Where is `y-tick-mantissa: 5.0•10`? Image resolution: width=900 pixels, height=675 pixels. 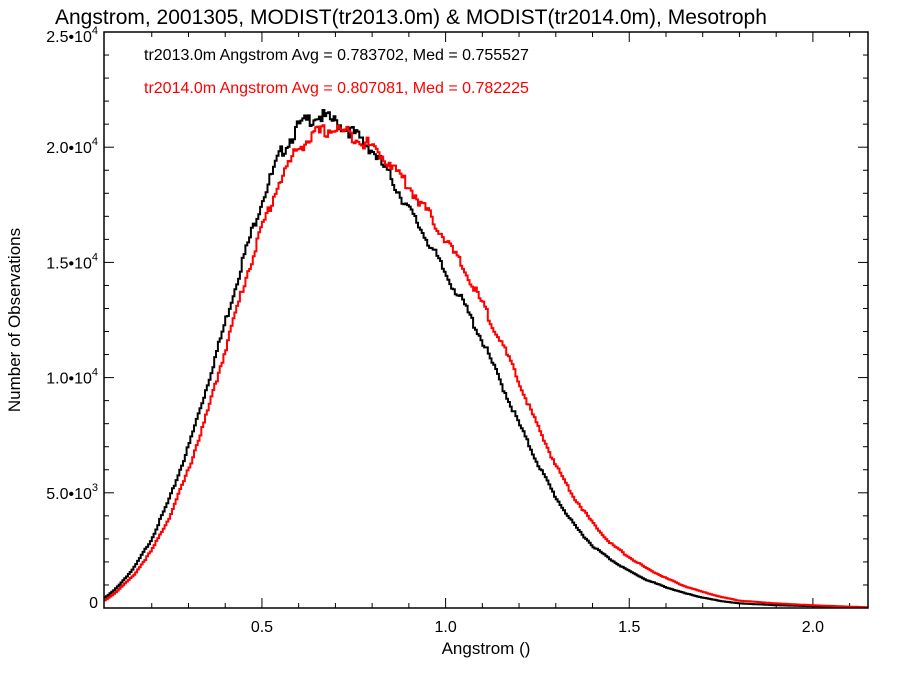
y-tick-mantissa: 5.0•10 is located at coordinates (69, 494).